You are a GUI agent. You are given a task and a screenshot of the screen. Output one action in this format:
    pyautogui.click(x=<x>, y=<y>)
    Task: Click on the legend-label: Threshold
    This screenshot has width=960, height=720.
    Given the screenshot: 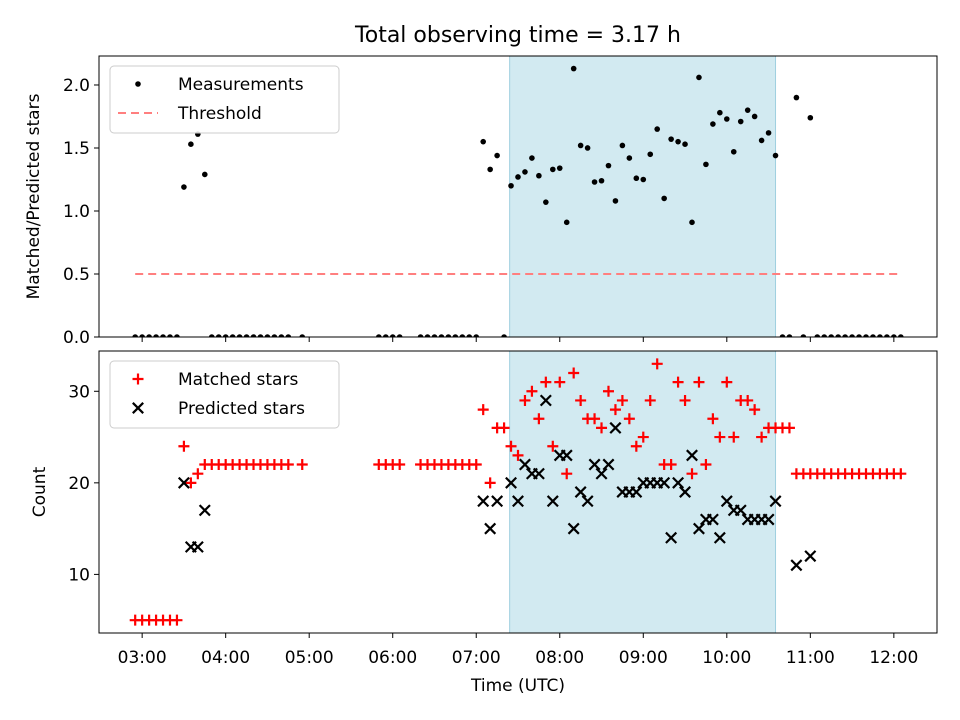 What is the action you would take?
    pyautogui.click(x=219, y=114)
    